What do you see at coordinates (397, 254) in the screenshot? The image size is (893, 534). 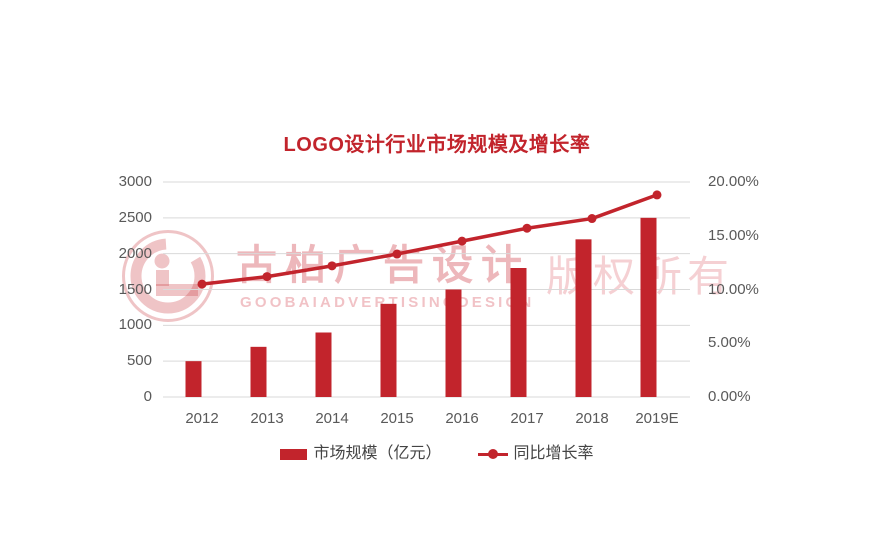 I see `line-marker-2015` at bounding box center [397, 254].